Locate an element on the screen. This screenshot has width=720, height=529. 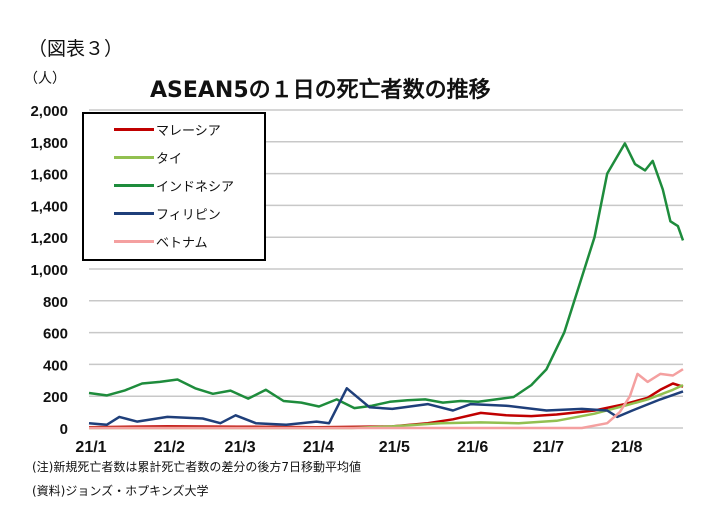
series-line-ベトナム is located at coordinates (386, 399).